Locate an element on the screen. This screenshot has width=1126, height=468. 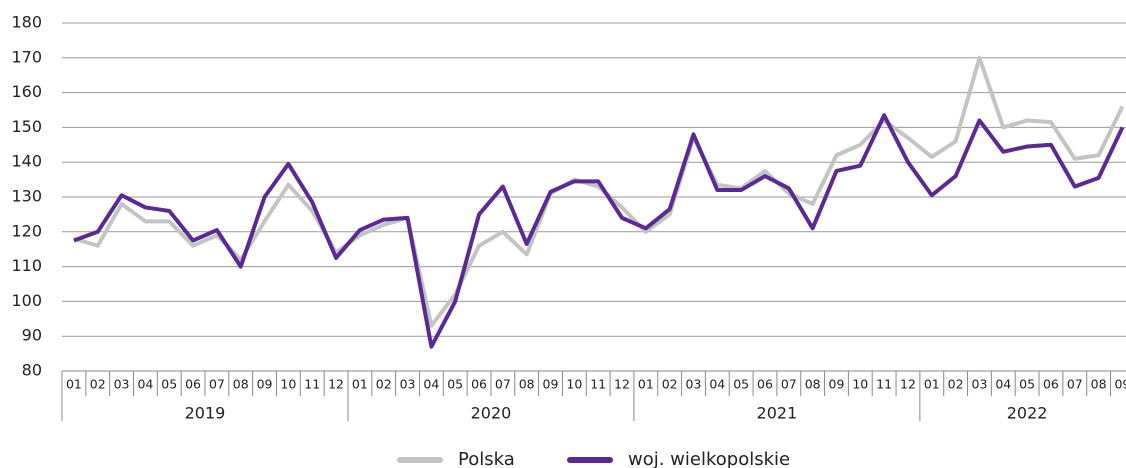
y-tick-label: 150 is located at coordinates (26, 126).